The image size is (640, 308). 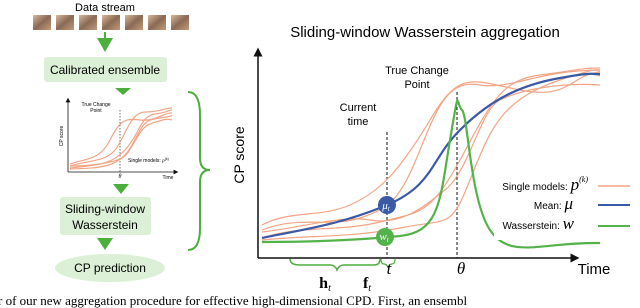 What do you see at coordinates (594, 269) in the screenshot?
I see `x-axis-label: Time` at bounding box center [594, 269].